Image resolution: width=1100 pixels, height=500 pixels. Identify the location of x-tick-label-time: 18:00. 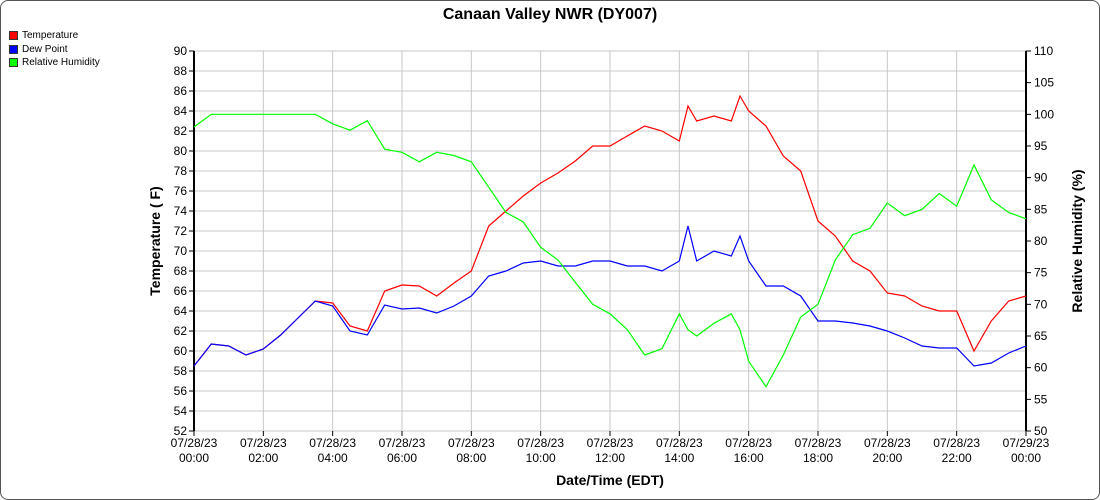
(818, 458).